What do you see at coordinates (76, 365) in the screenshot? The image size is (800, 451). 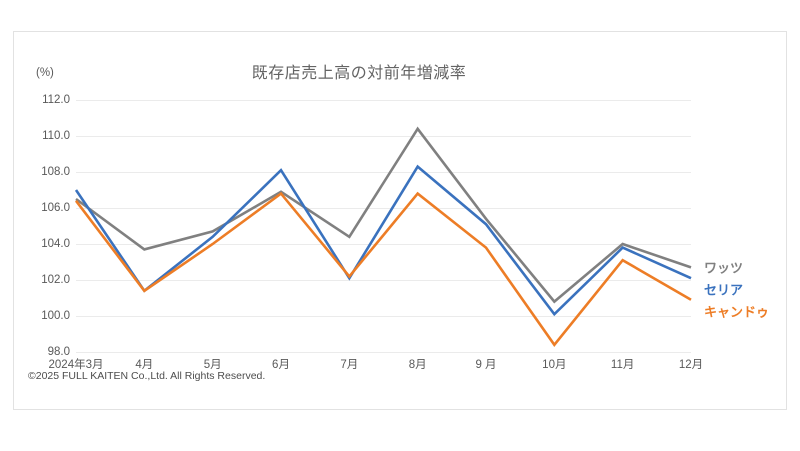 I see `x-axis-tick: 2024年3月` at bounding box center [76, 365].